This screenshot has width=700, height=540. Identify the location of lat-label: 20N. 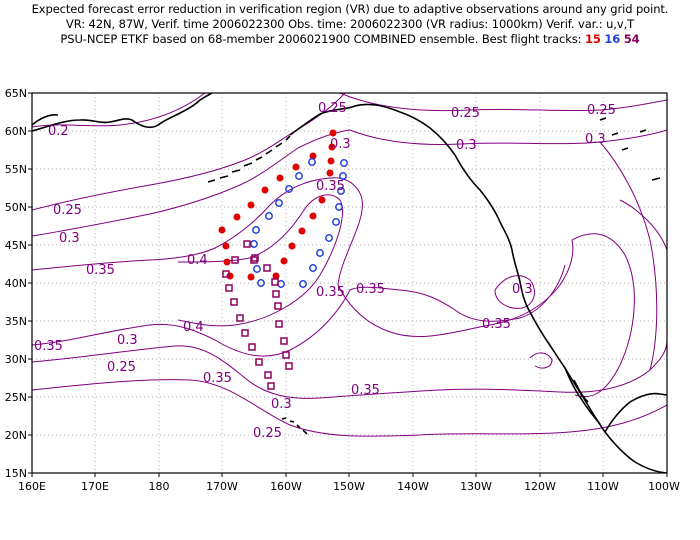
(16, 435).